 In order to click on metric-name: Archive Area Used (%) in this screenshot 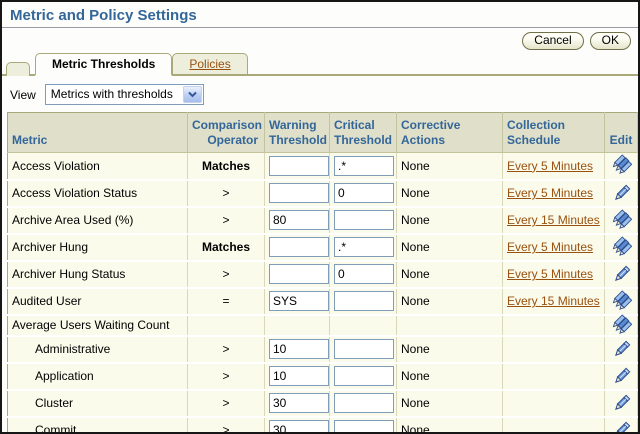, I will do `click(73, 220)`.